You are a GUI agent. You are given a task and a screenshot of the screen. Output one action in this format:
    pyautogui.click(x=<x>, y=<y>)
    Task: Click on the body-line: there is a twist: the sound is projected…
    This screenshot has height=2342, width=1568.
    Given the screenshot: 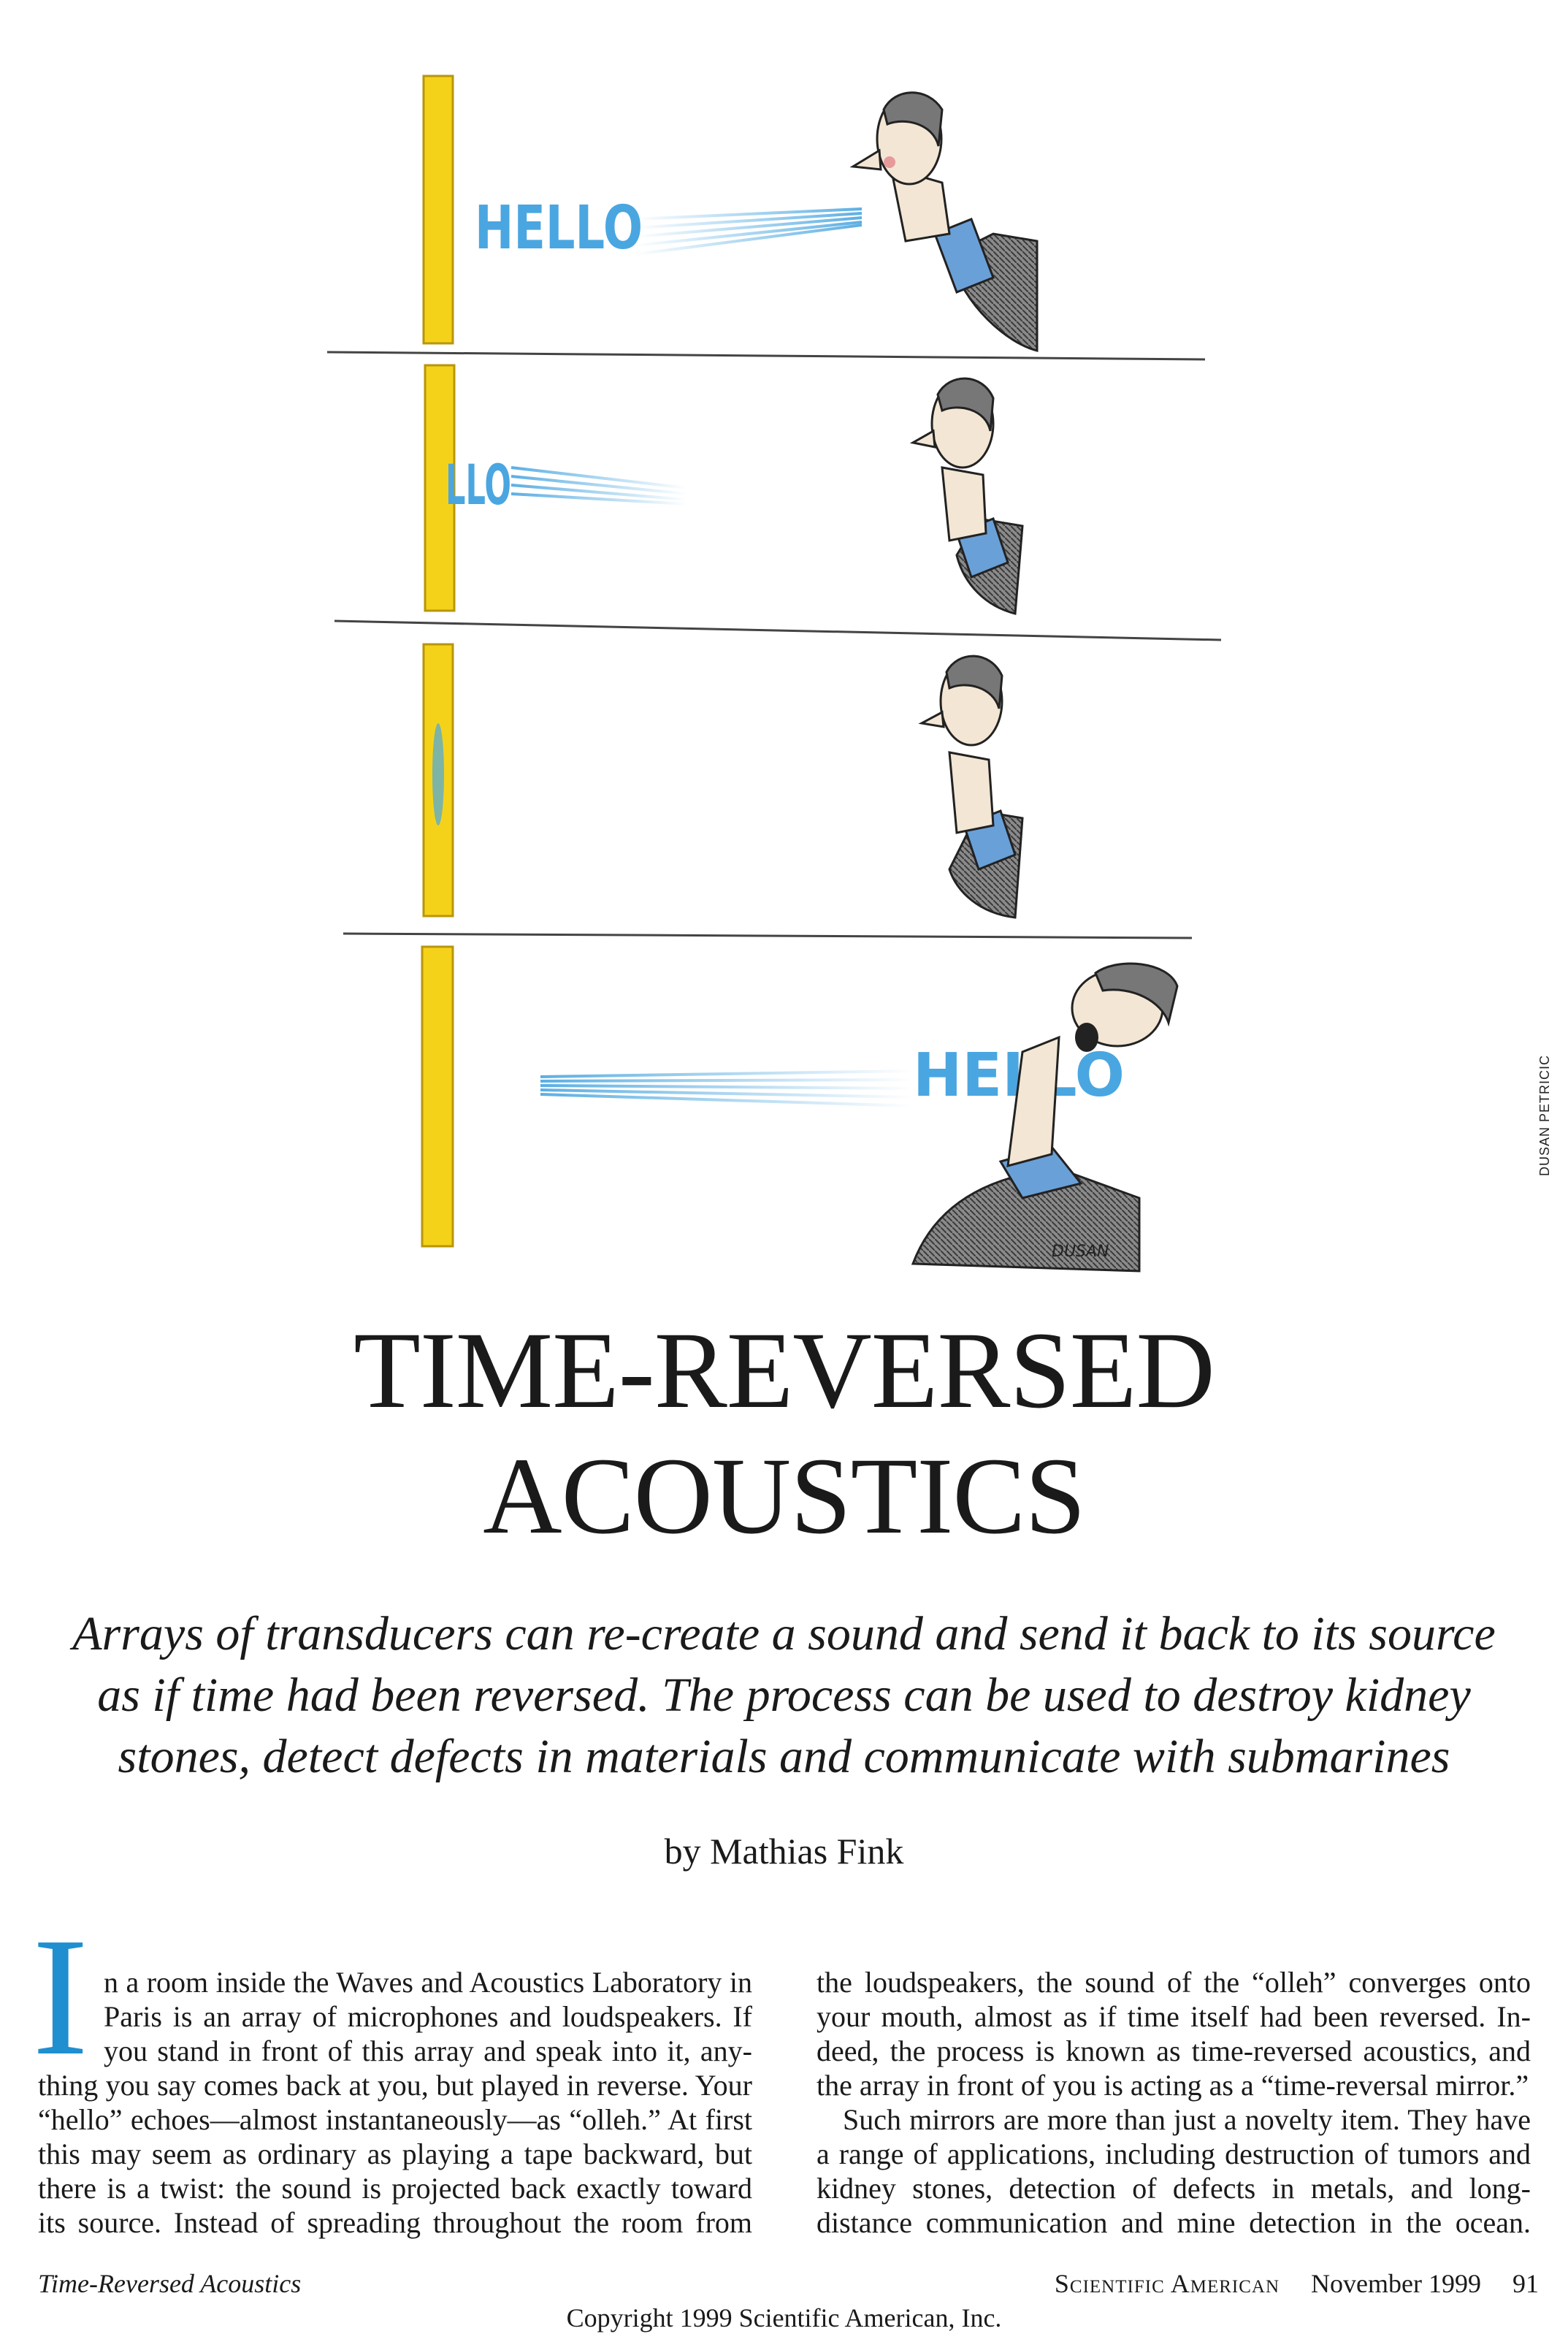 What is the action you would take?
    pyautogui.click(x=395, y=2188)
    